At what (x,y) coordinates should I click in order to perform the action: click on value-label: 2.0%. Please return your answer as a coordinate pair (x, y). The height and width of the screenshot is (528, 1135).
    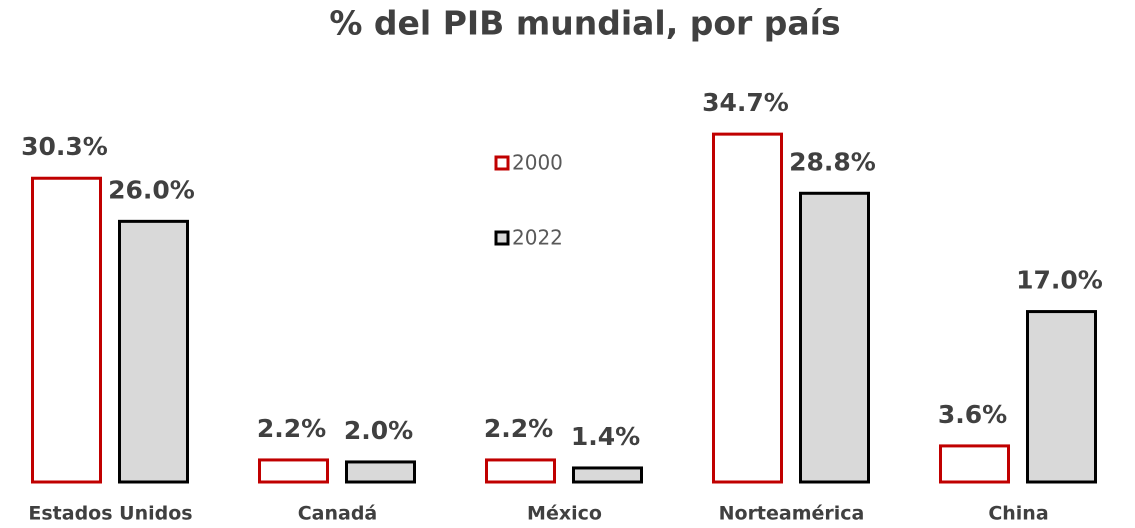
    Looking at the image, I should click on (378, 430).